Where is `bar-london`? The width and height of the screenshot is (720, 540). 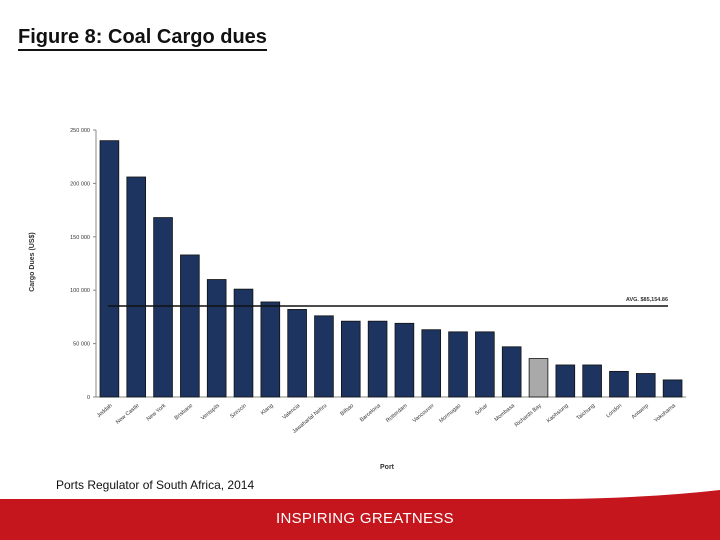
bar-london is located at coordinates (619, 384).